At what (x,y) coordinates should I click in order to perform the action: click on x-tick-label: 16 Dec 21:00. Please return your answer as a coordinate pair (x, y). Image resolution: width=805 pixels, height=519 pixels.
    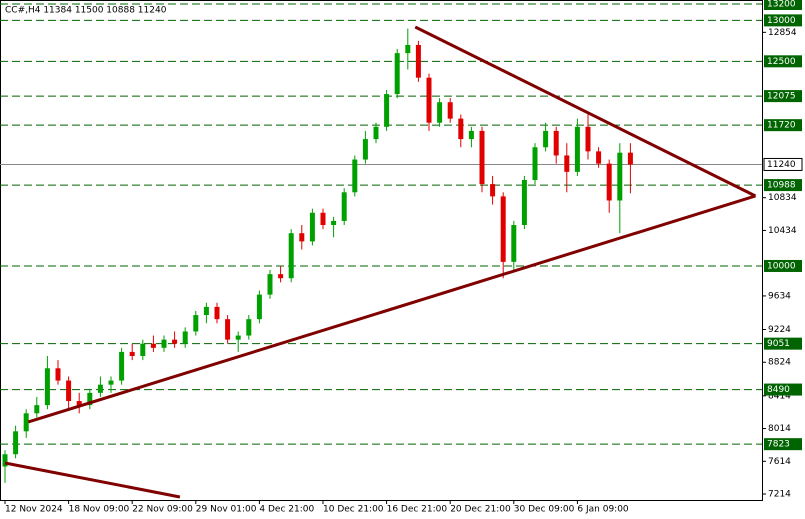
    Looking at the image, I should click on (417, 510).